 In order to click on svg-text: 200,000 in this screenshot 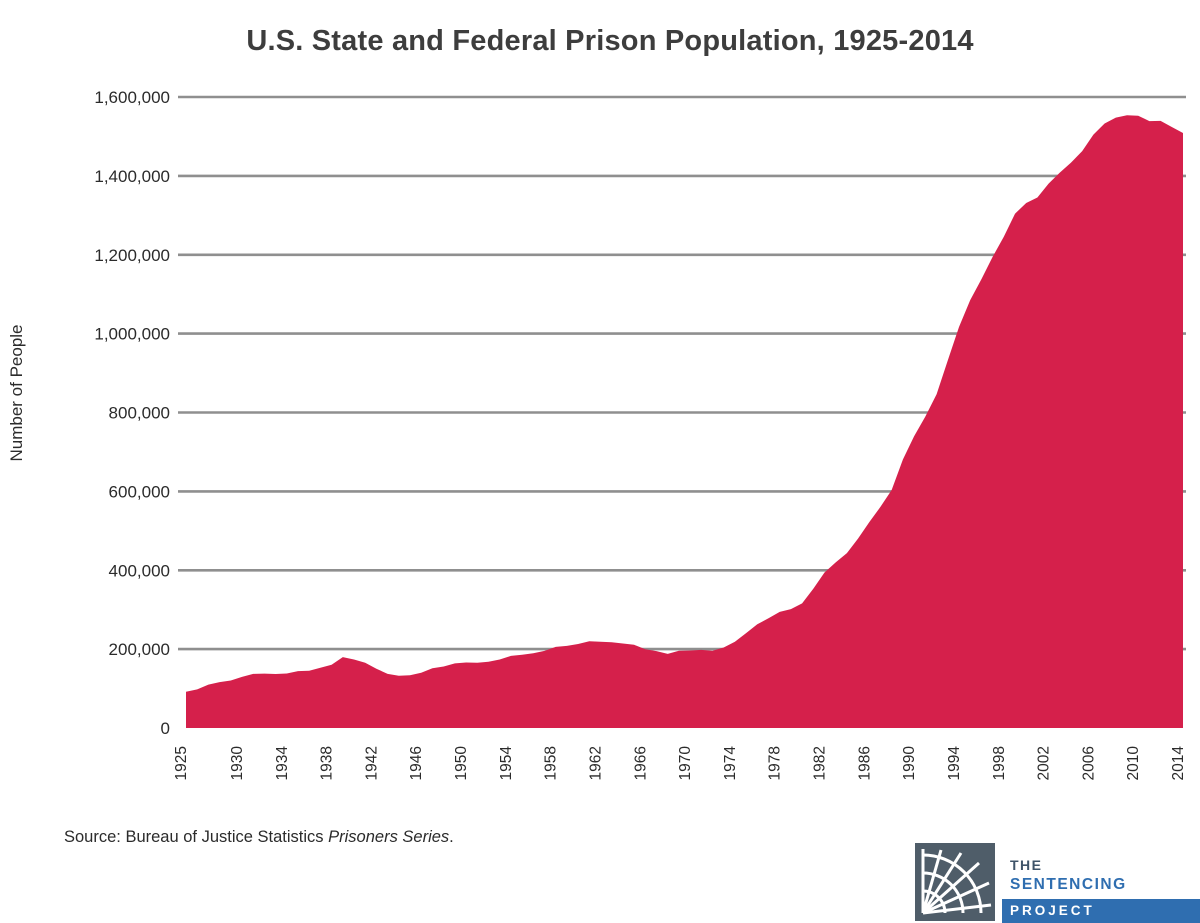, I will do `click(139, 649)`.